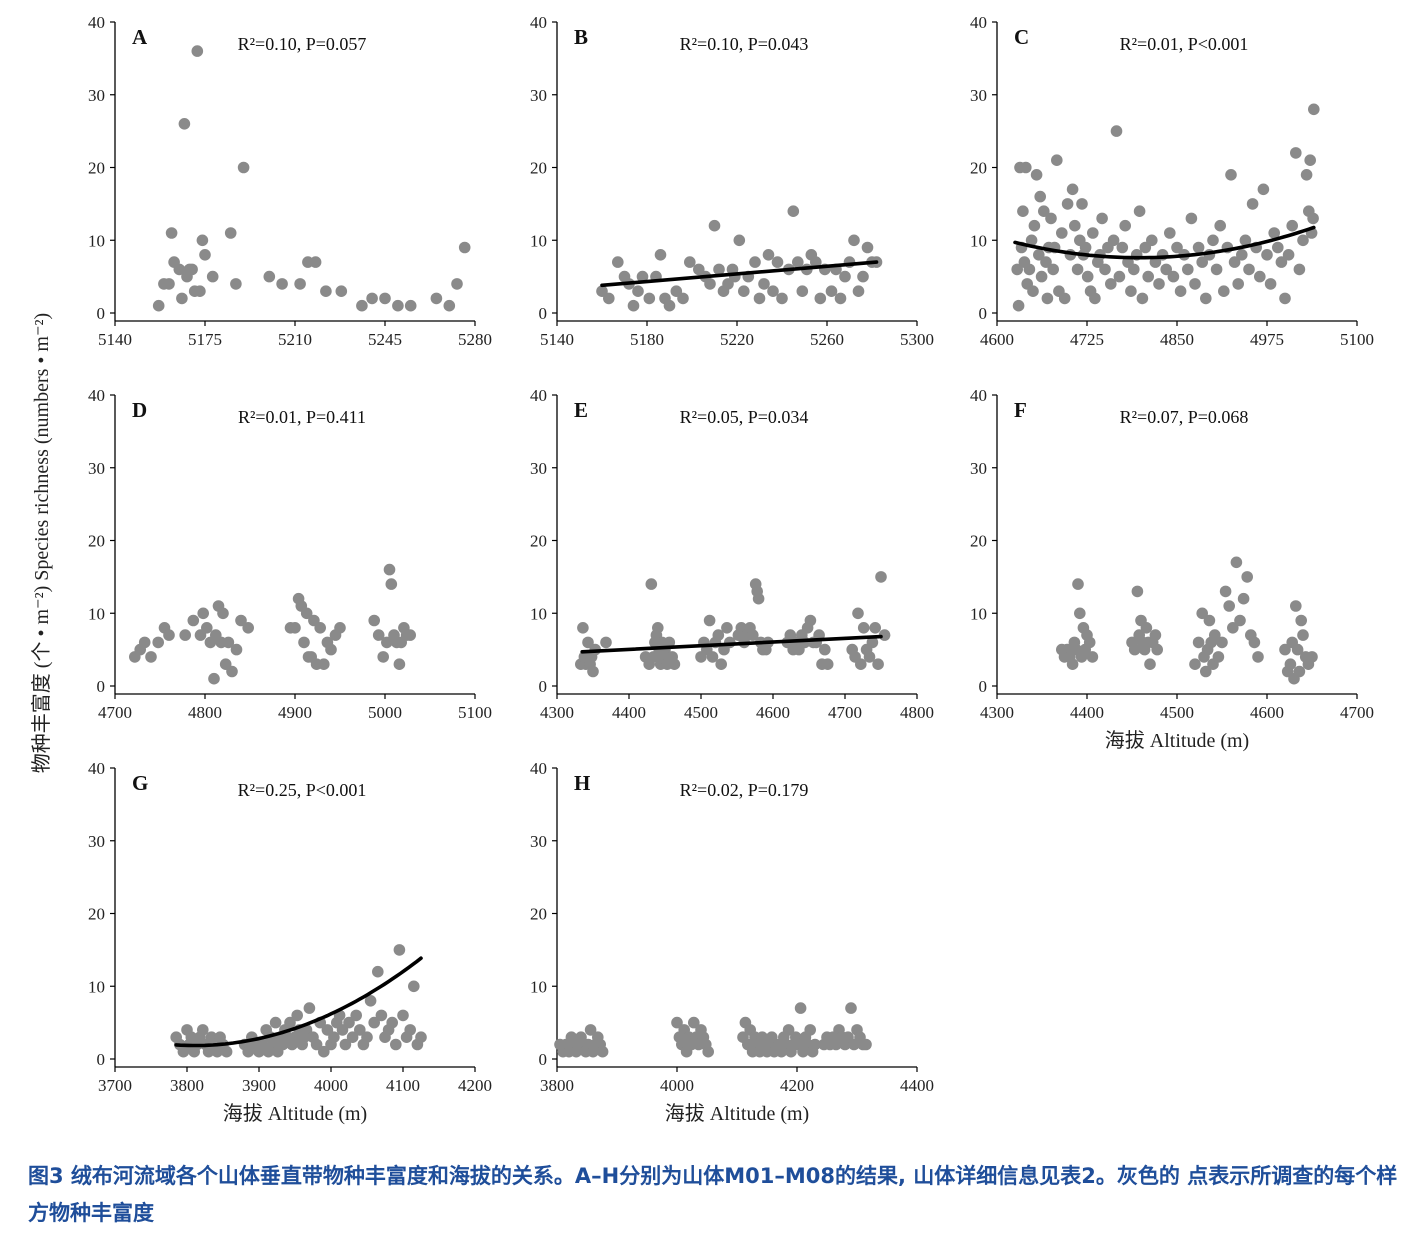  Describe the element at coordinates (295, 712) in the screenshot. I see `x-tick-label-d: 4900` at that location.